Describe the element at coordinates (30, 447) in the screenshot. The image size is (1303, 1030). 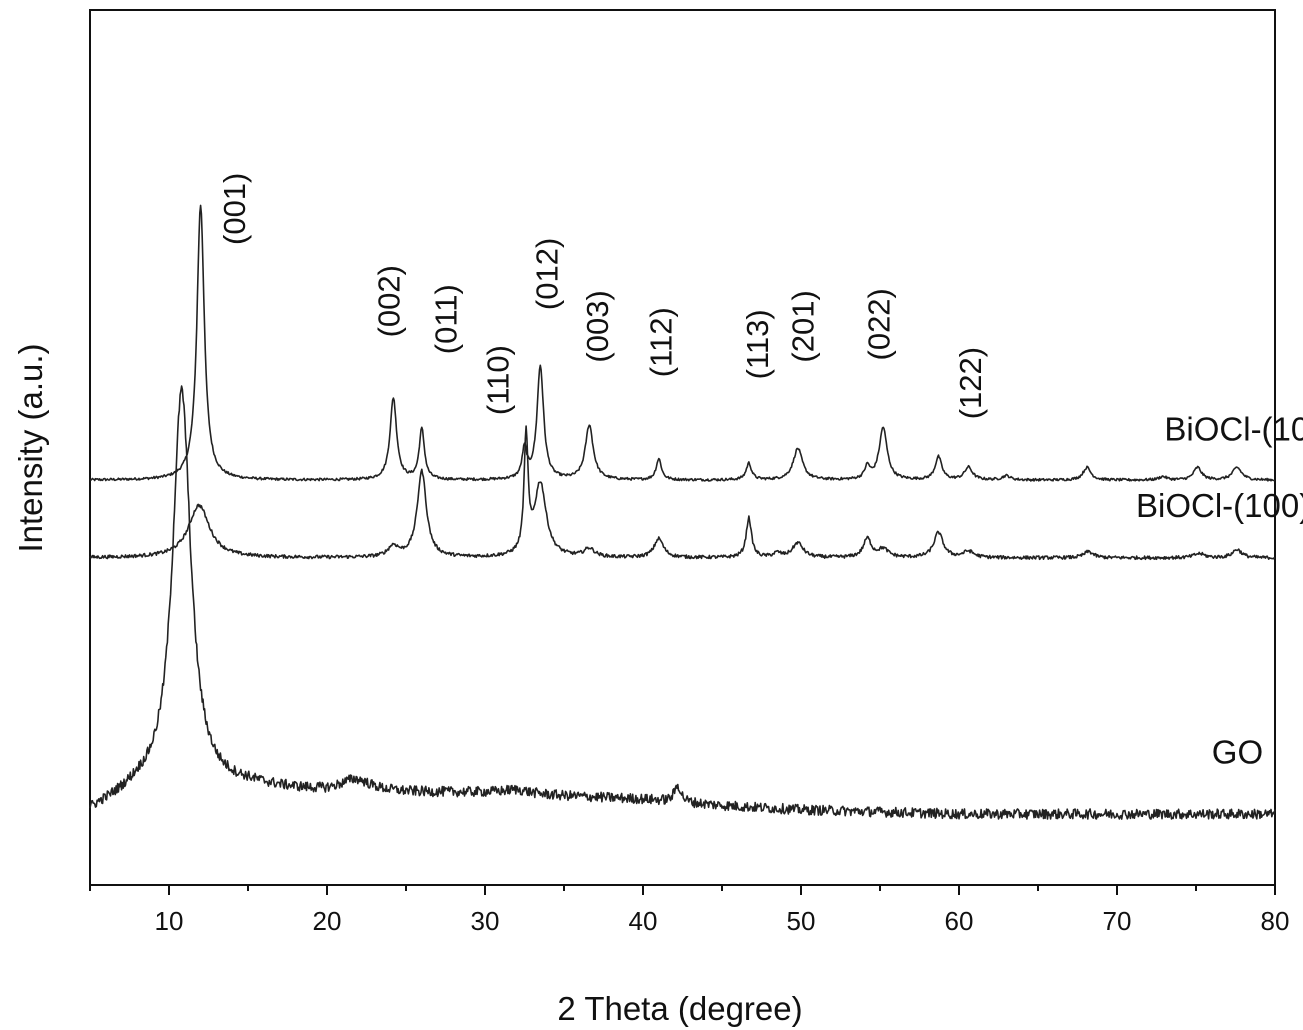
I see `y-axis-title: Intensity (a.u.)` at that location.